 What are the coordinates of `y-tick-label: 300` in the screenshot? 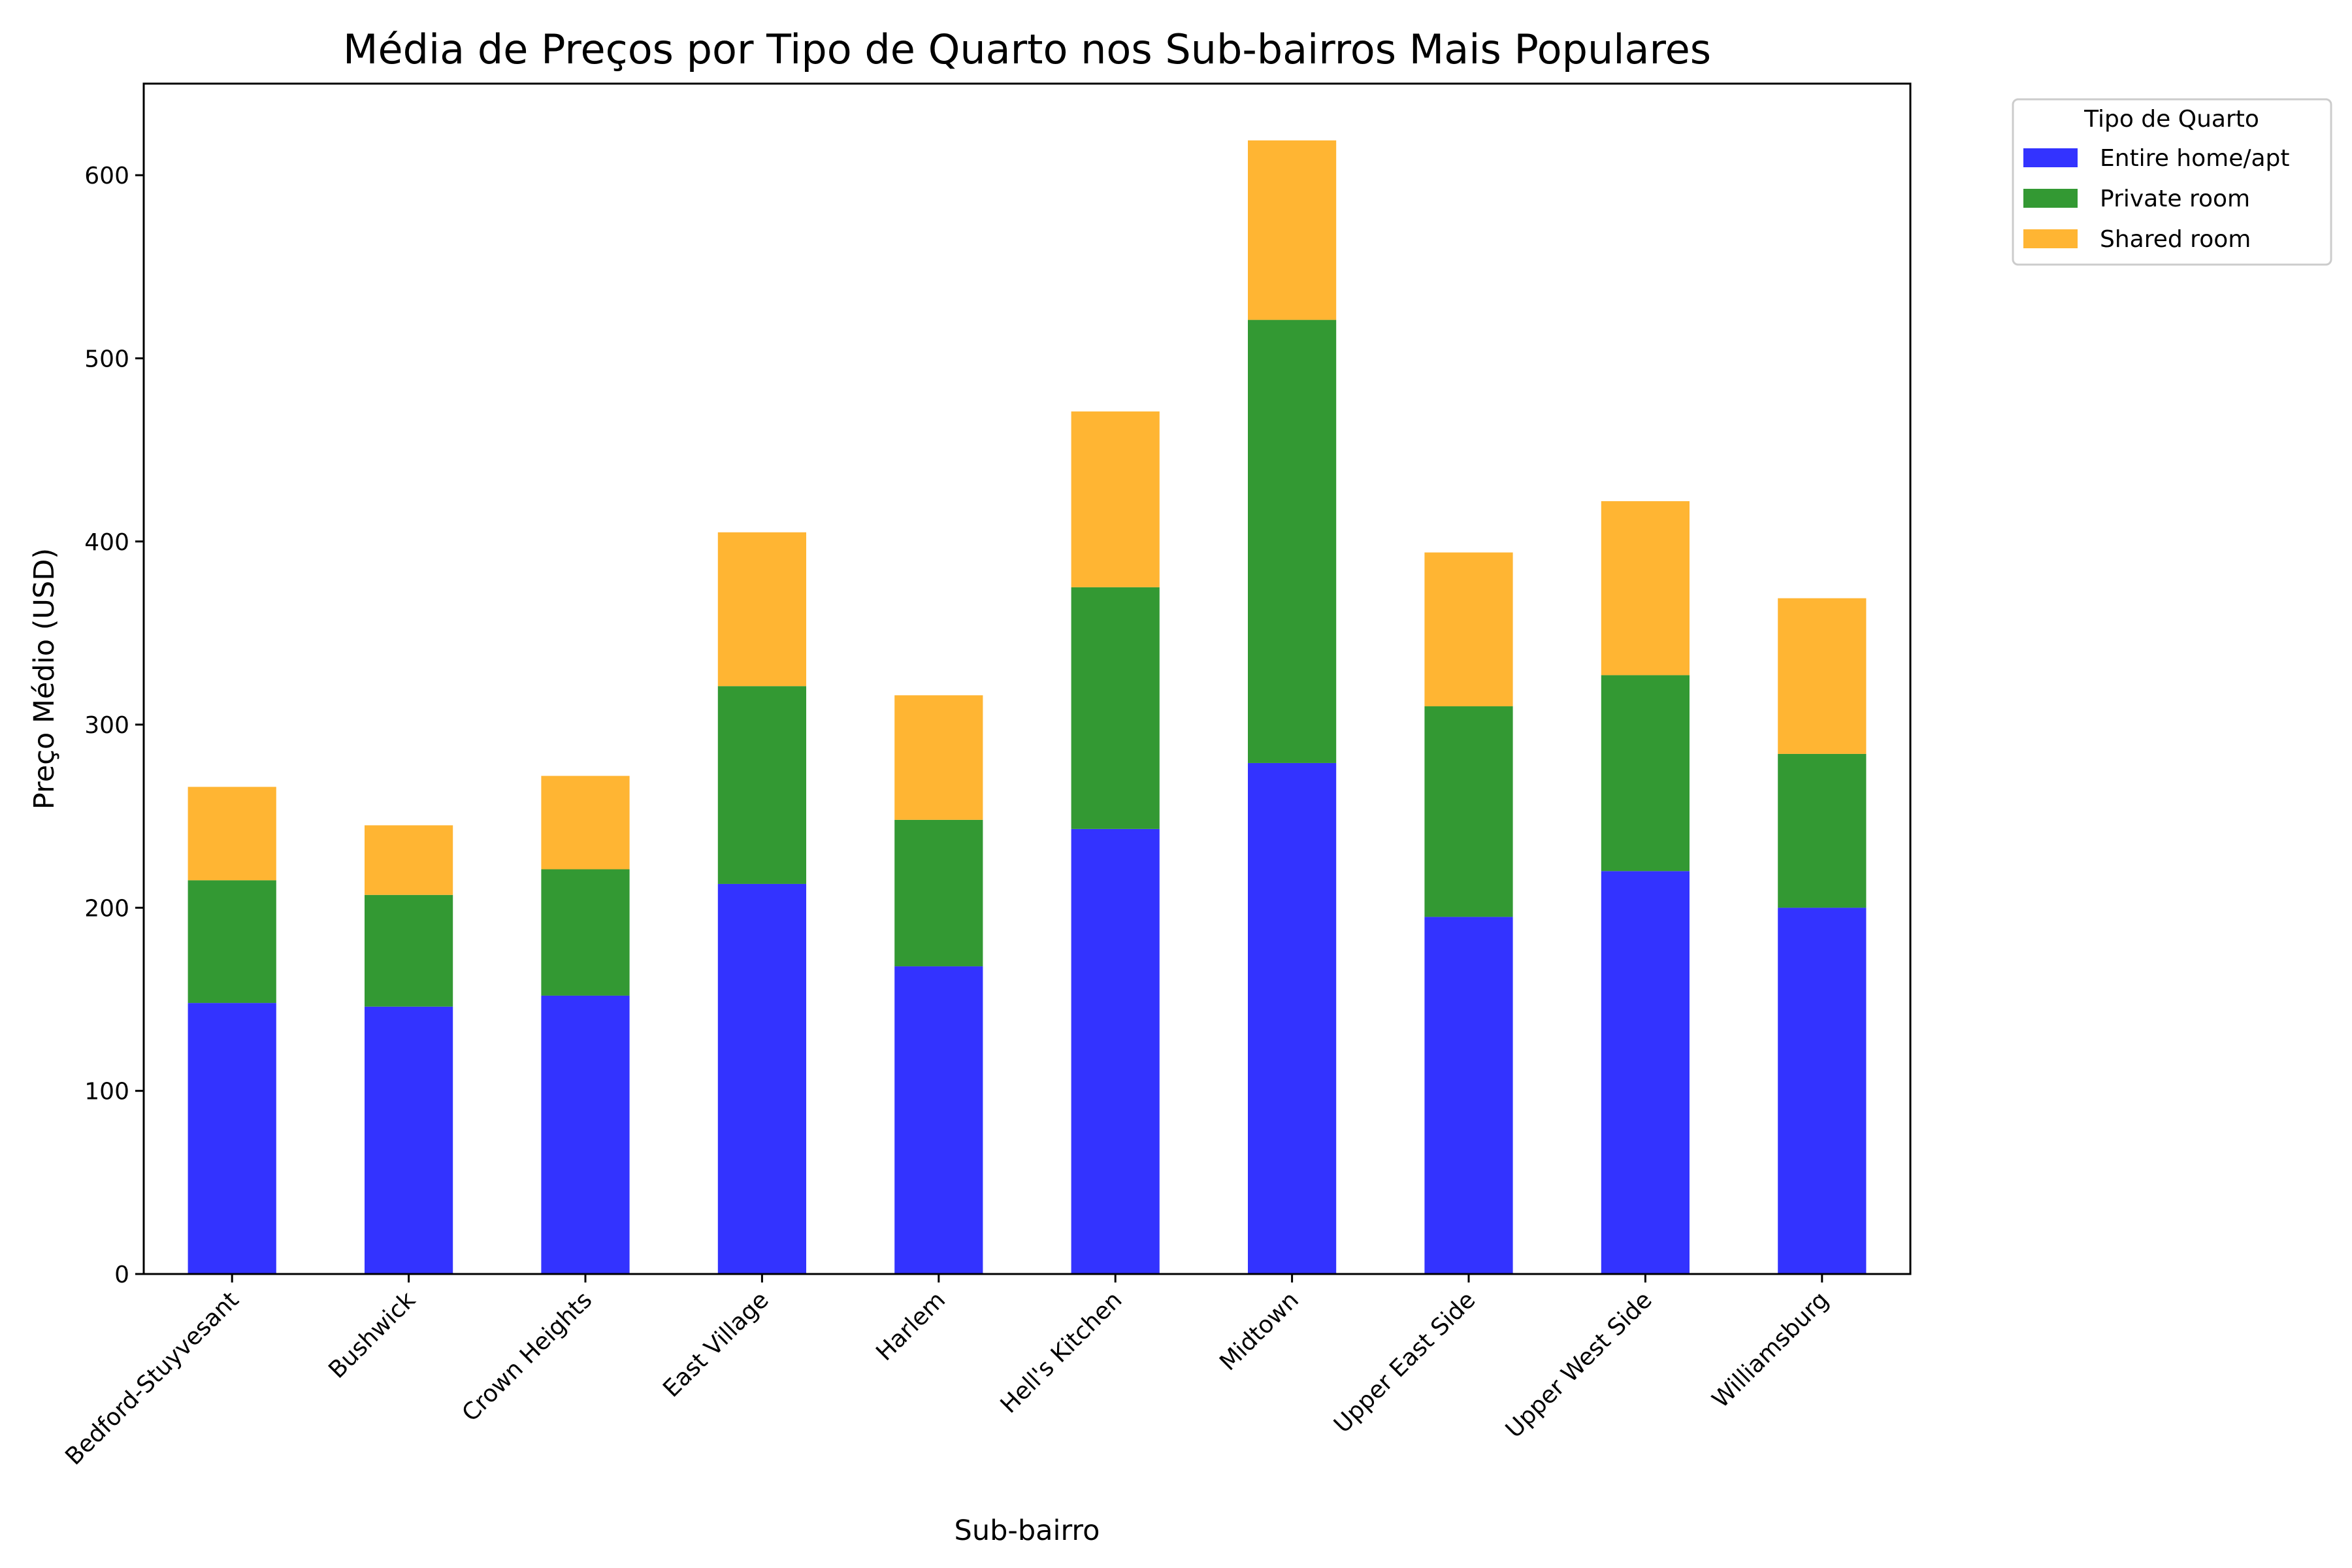 It's located at (106, 725).